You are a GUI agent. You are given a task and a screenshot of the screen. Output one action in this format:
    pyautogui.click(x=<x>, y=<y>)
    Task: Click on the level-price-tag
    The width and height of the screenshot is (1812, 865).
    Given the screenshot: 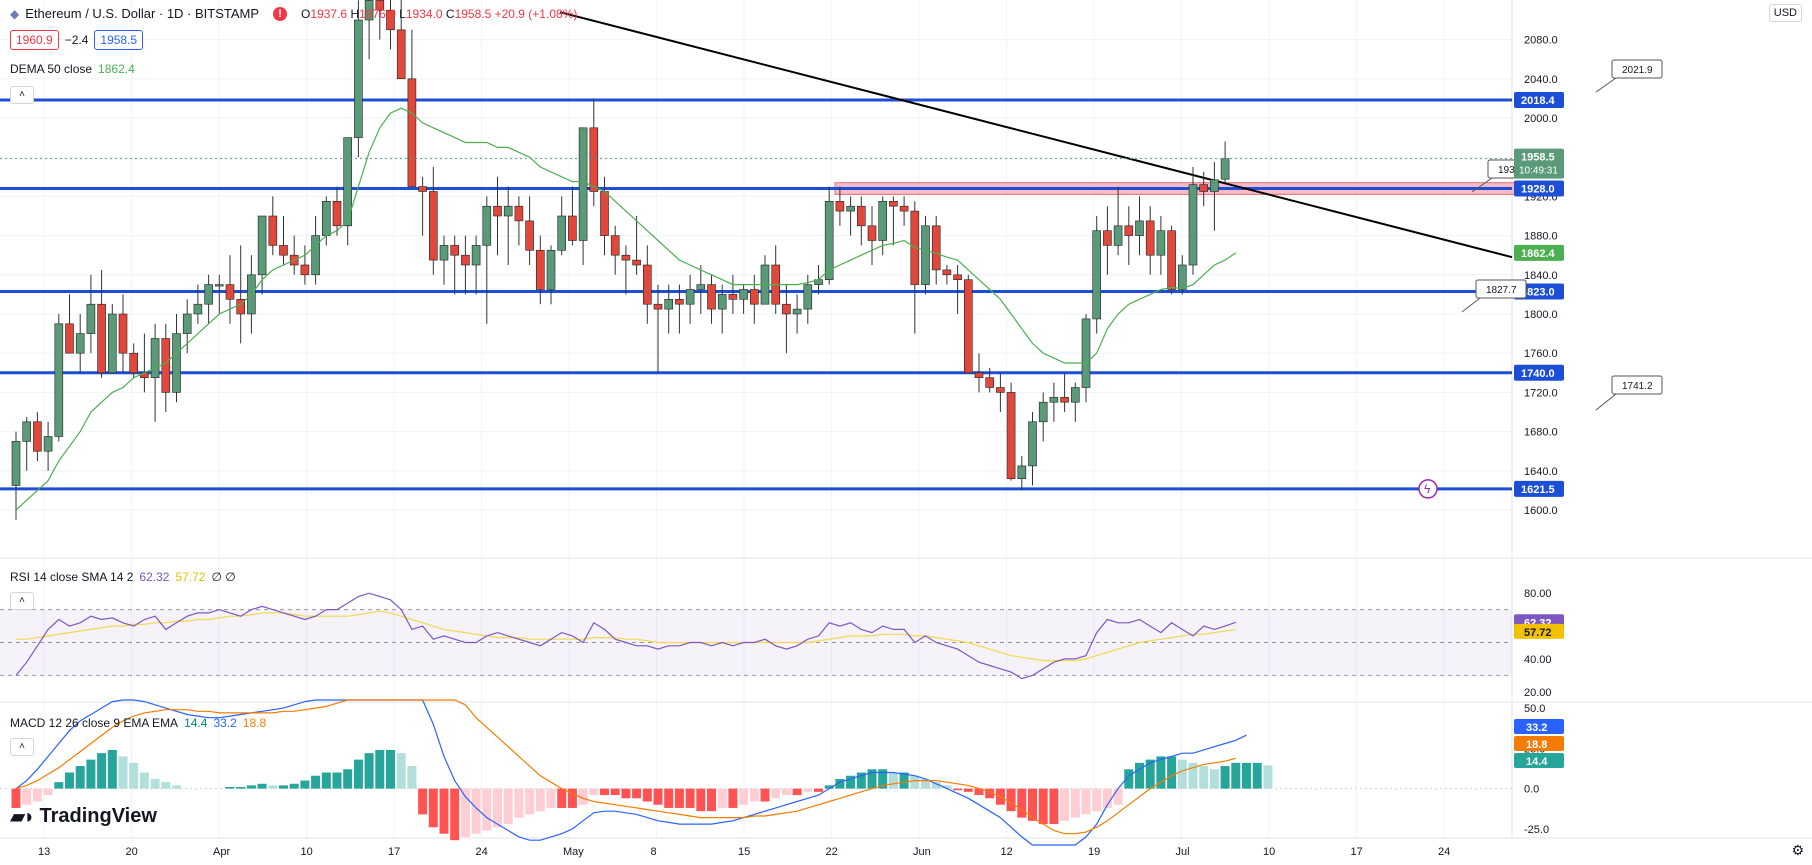 What is the action you would take?
    pyautogui.click(x=1539, y=188)
    